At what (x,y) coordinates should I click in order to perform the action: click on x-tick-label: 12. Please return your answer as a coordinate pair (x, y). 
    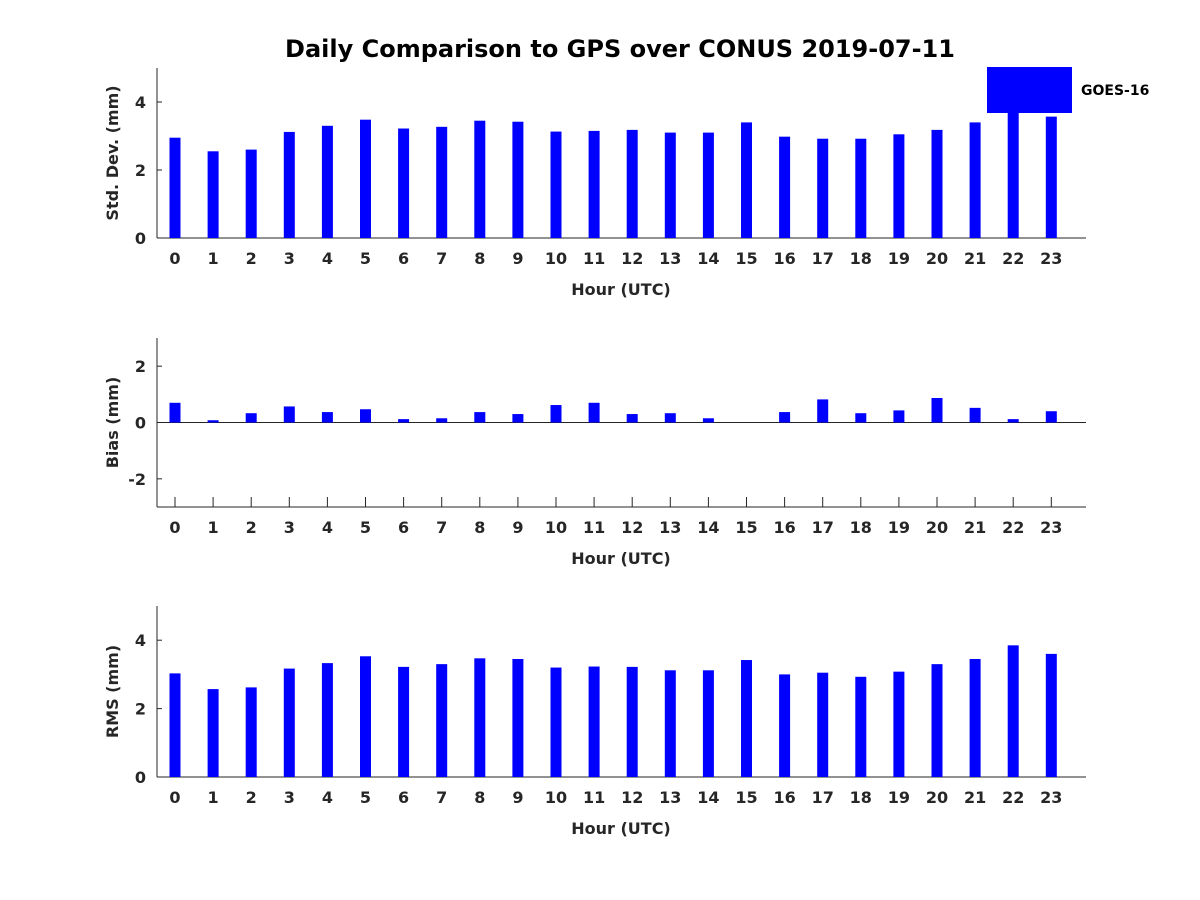
    Looking at the image, I should click on (632, 797).